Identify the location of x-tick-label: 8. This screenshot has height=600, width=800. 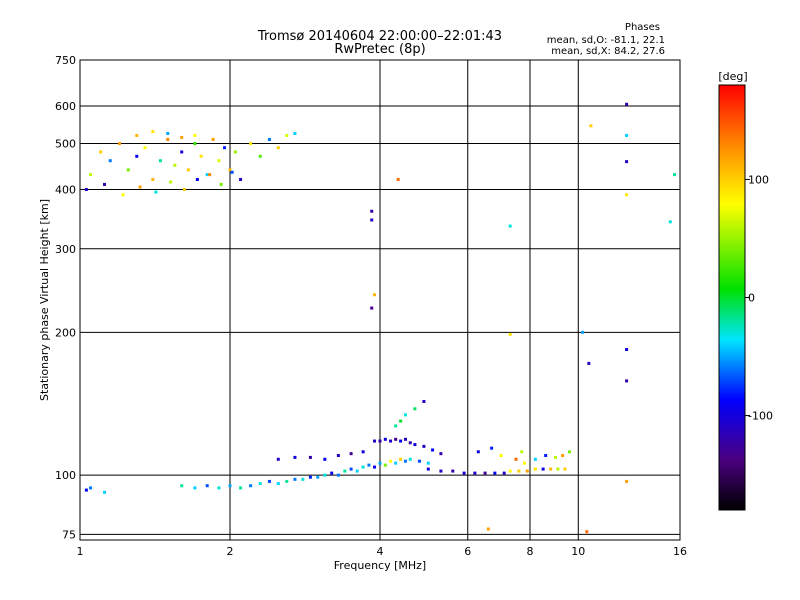
(530, 551).